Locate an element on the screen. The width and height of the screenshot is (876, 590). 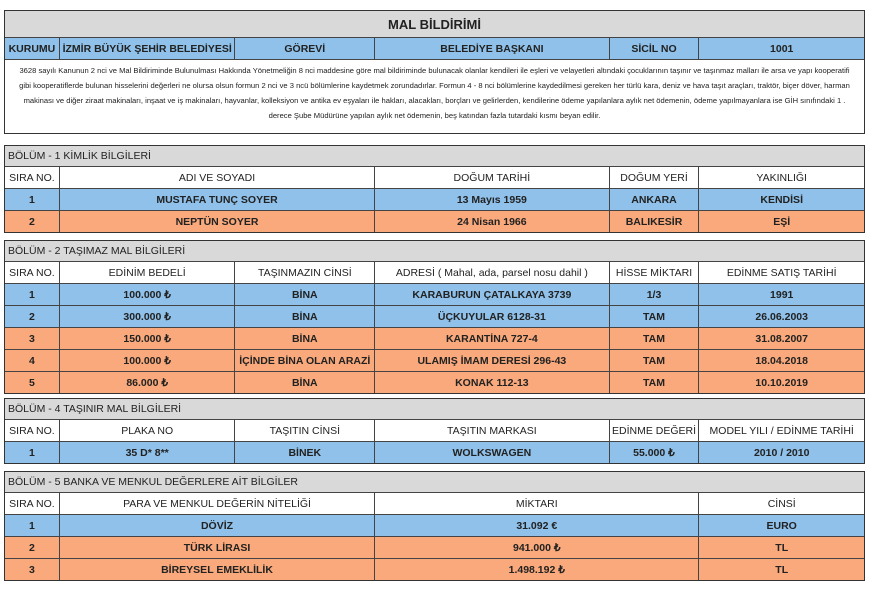
cell: PARA VE MENKUL DEĞERİN NİTELİĞİ is located at coordinates (216, 503).